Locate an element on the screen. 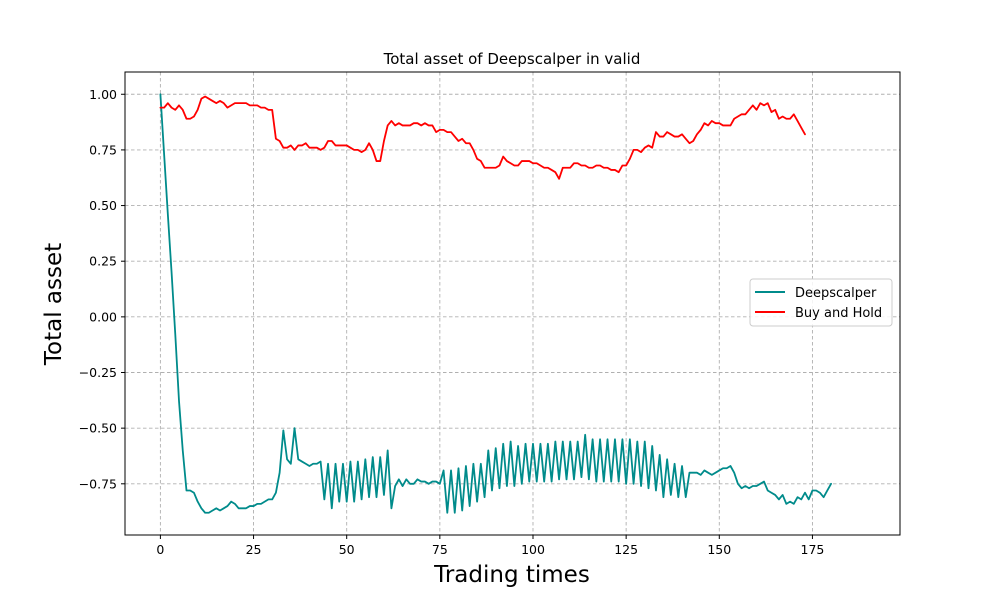 The width and height of the screenshot is (1000, 600). legend-box is located at coordinates (821, 302).